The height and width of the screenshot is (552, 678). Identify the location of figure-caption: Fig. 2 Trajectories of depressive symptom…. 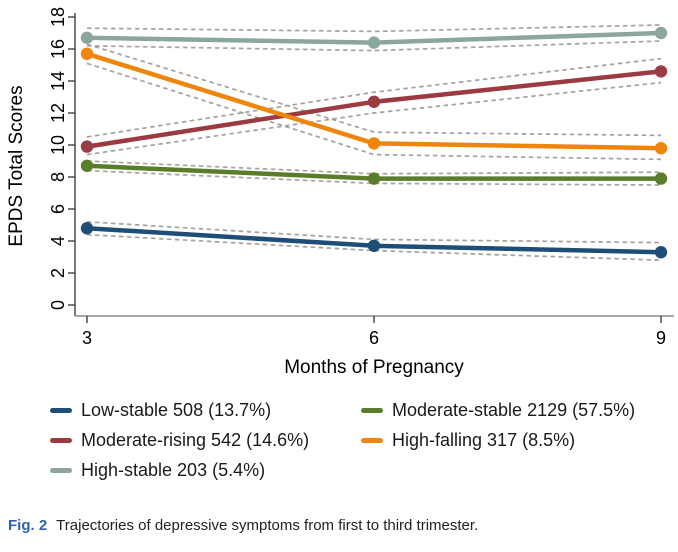
(339, 526).